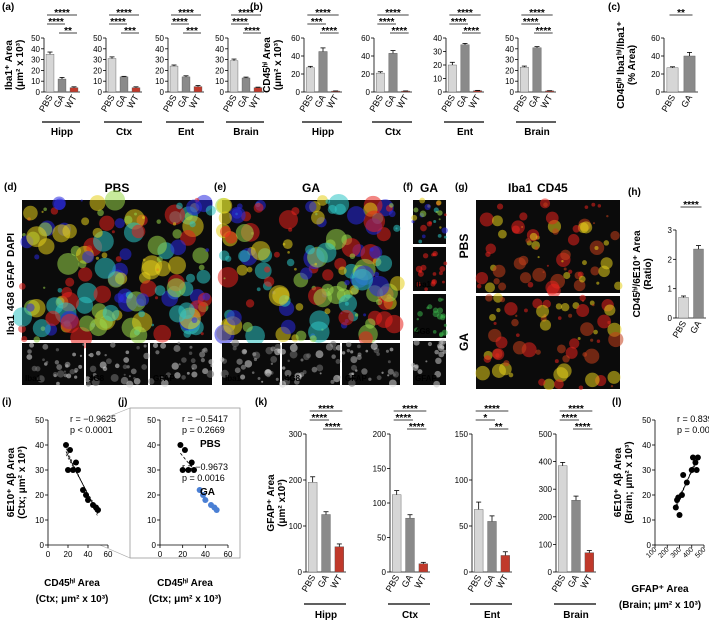  What do you see at coordinates (205, 554) in the screenshot?
I see `x-tick-label: 40` at bounding box center [205, 554].